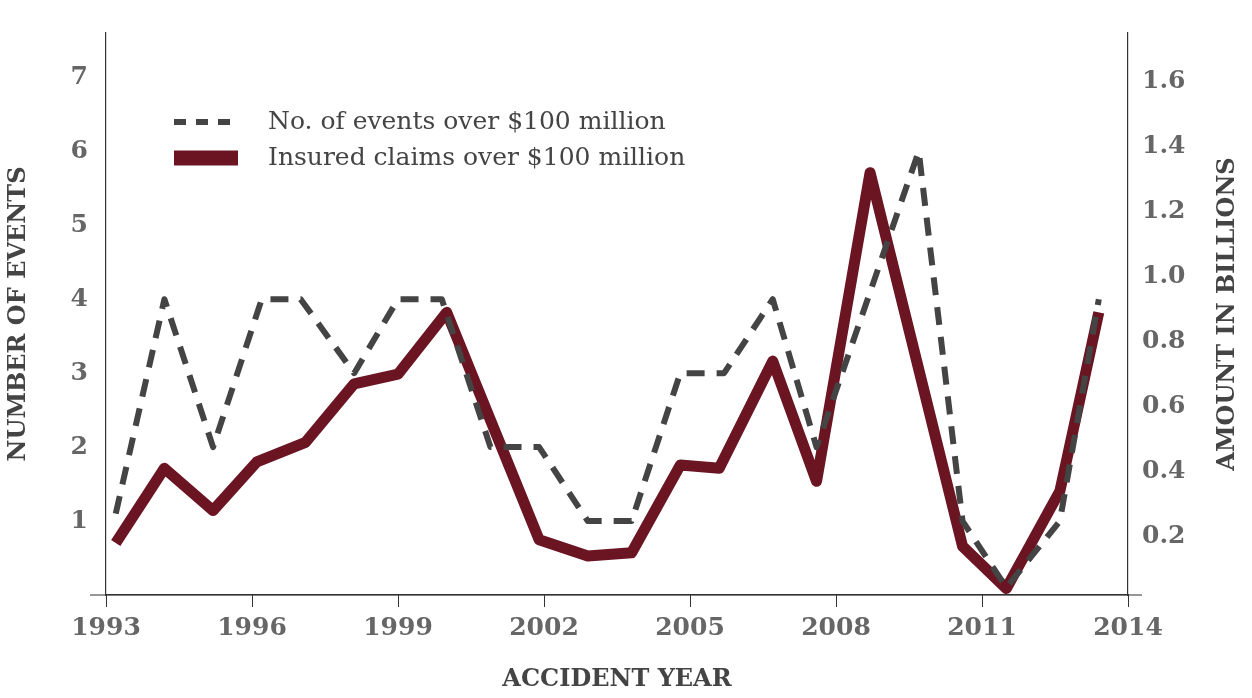 Image resolution: width=1252 pixels, height=698 pixels. I want to click on y2-tick-label: 0.4, so click(1164, 470).